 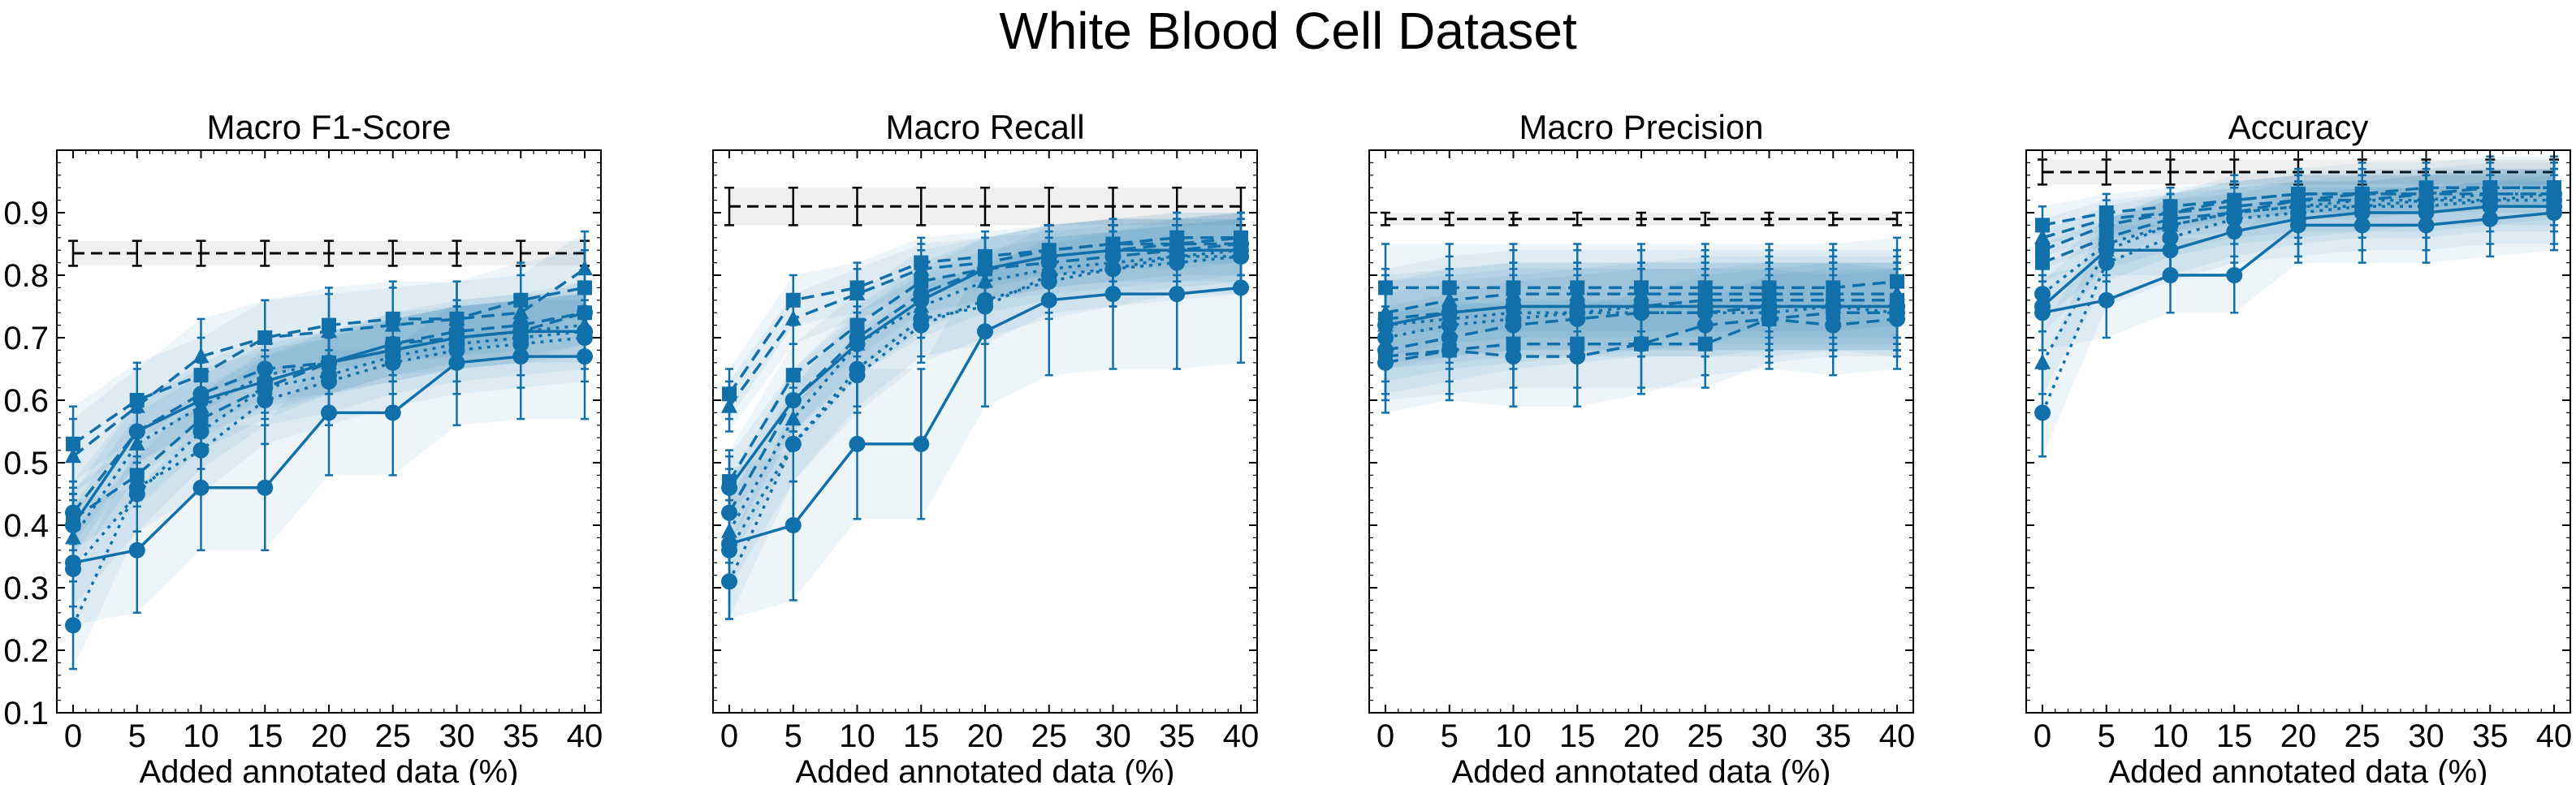 I want to click on y-tick-label: 0.1, so click(x=26, y=713).